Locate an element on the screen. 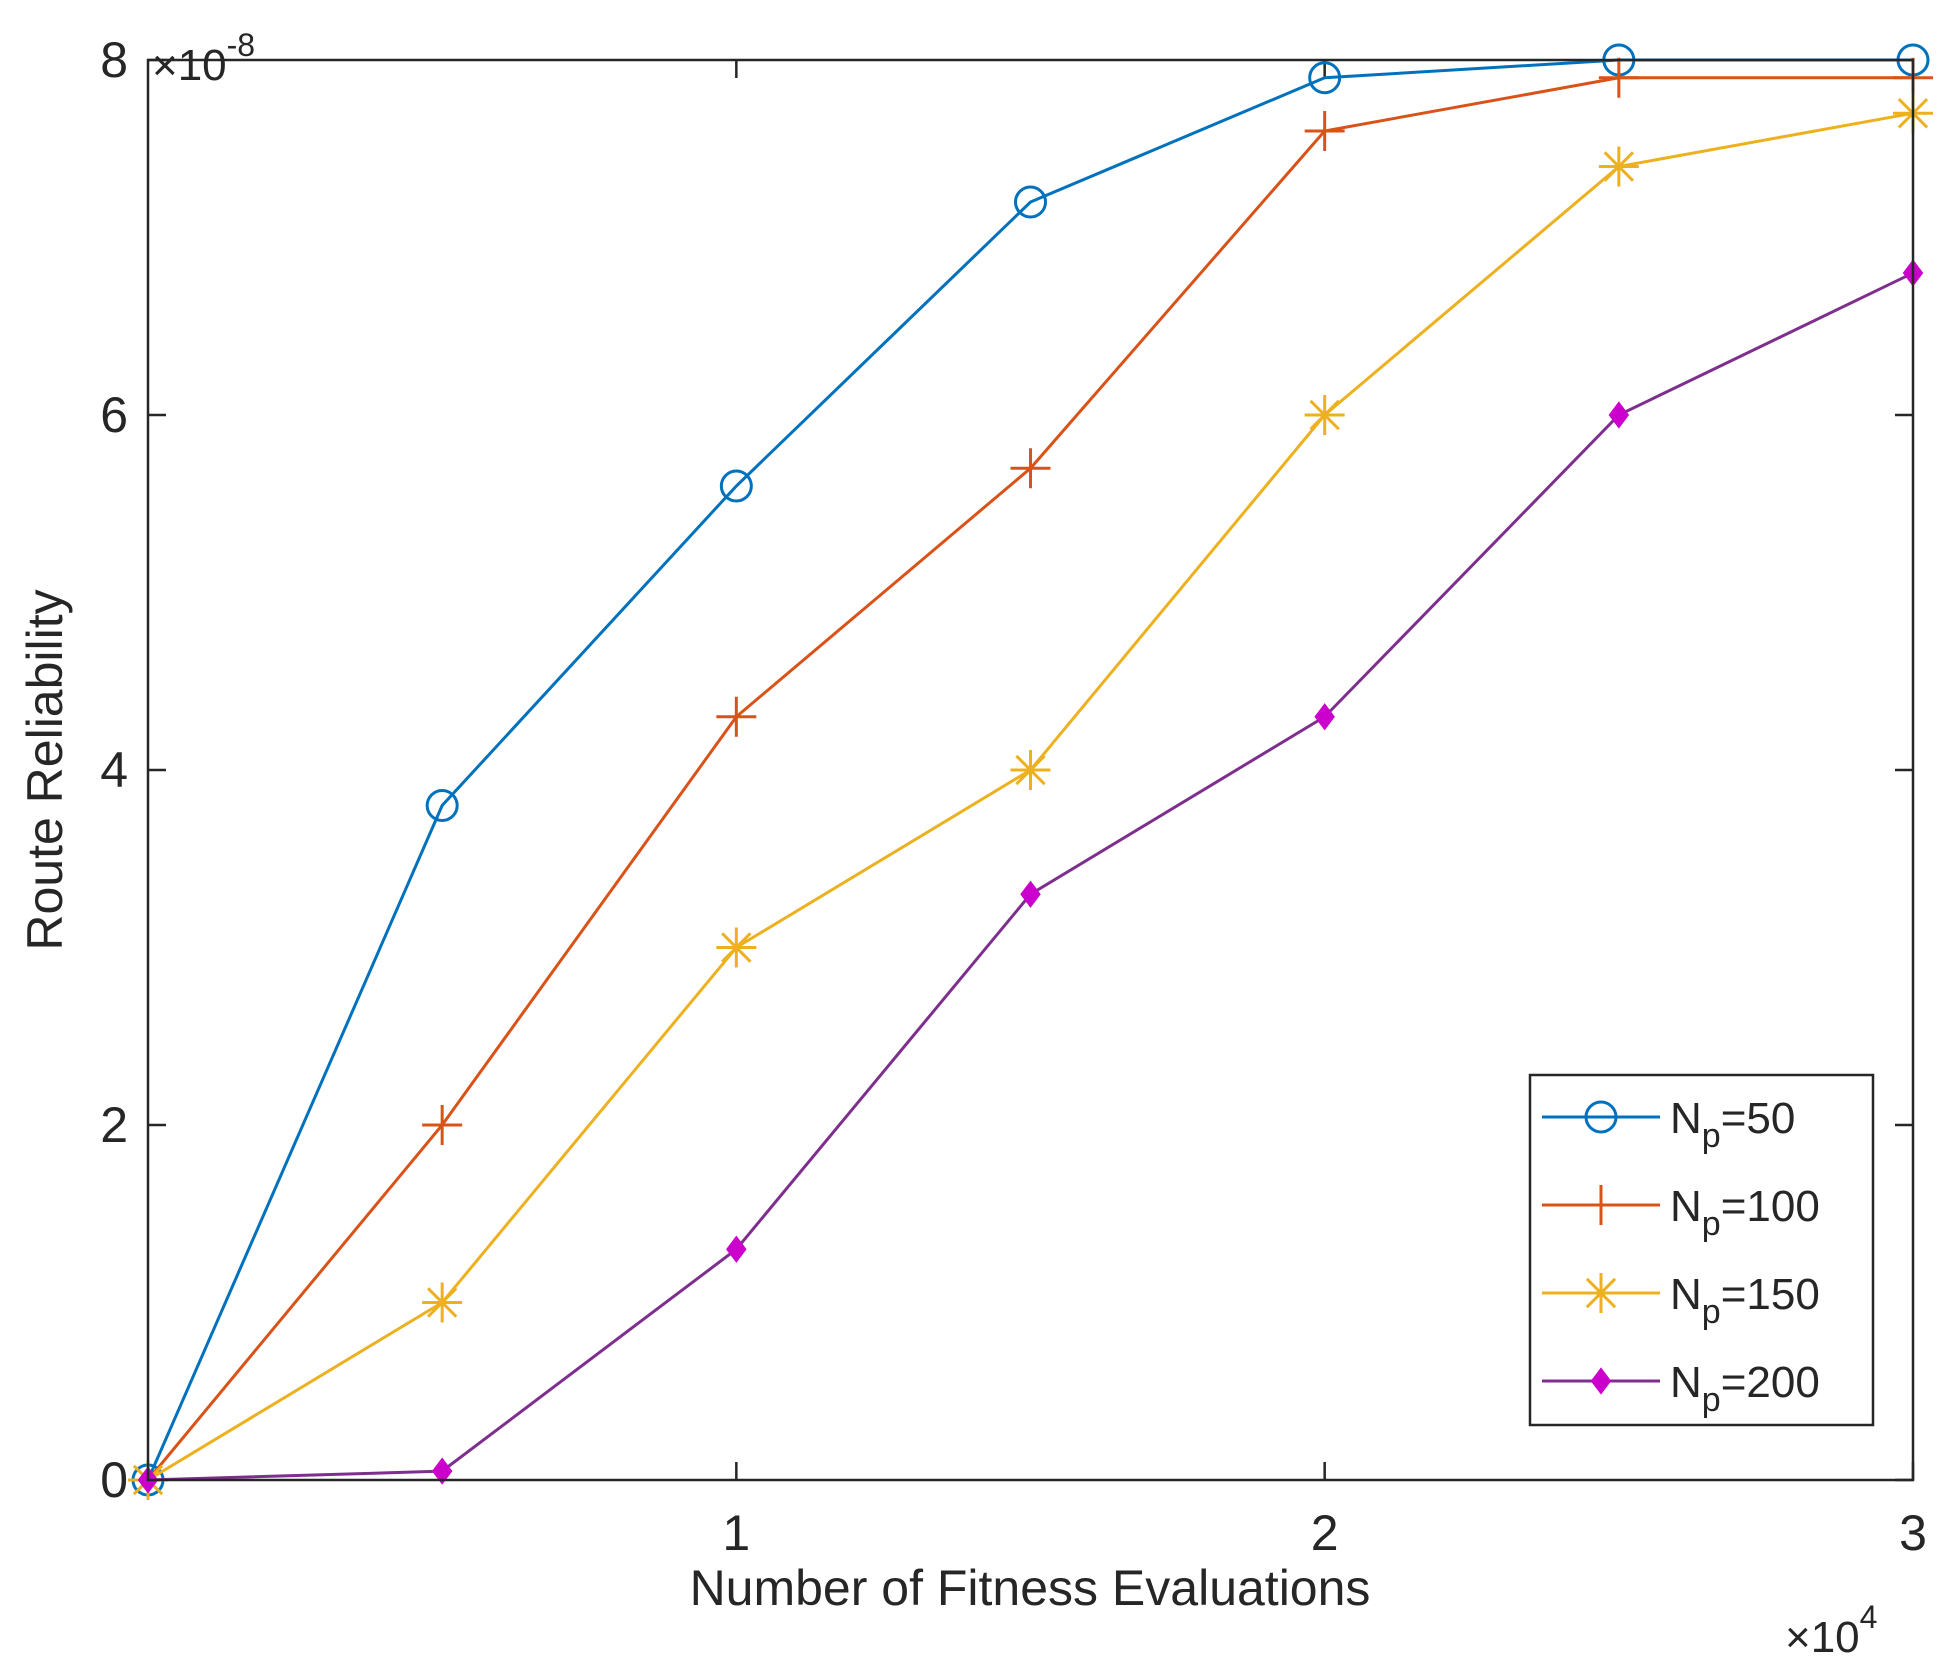 The image size is (1945, 1672). y-exponent-power: -8 is located at coordinates (241, 45).